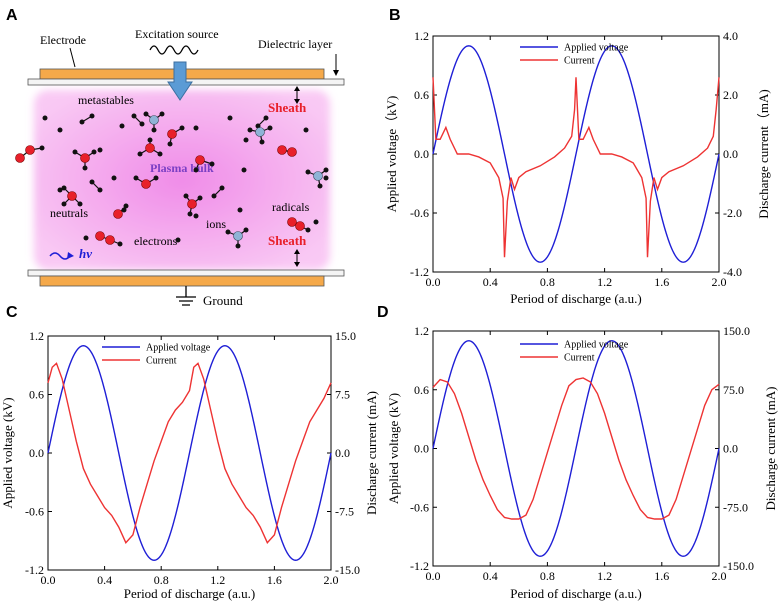 The image size is (782, 606). Describe the element at coordinates (383, 312) in the screenshot. I see `panel-label-d: D` at that location.